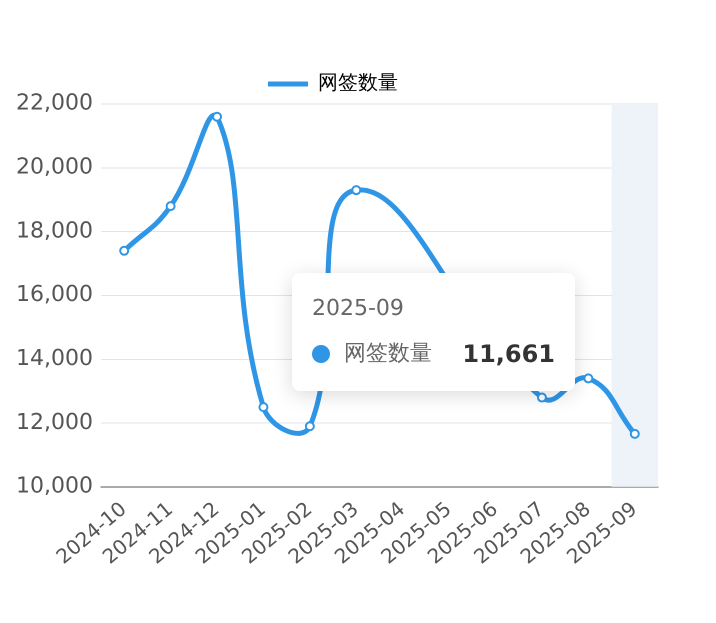 The height and width of the screenshot is (623, 716). Describe the element at coordinates (358, 309) in the screenshot. I see `annotation: 2025-09` at that location.